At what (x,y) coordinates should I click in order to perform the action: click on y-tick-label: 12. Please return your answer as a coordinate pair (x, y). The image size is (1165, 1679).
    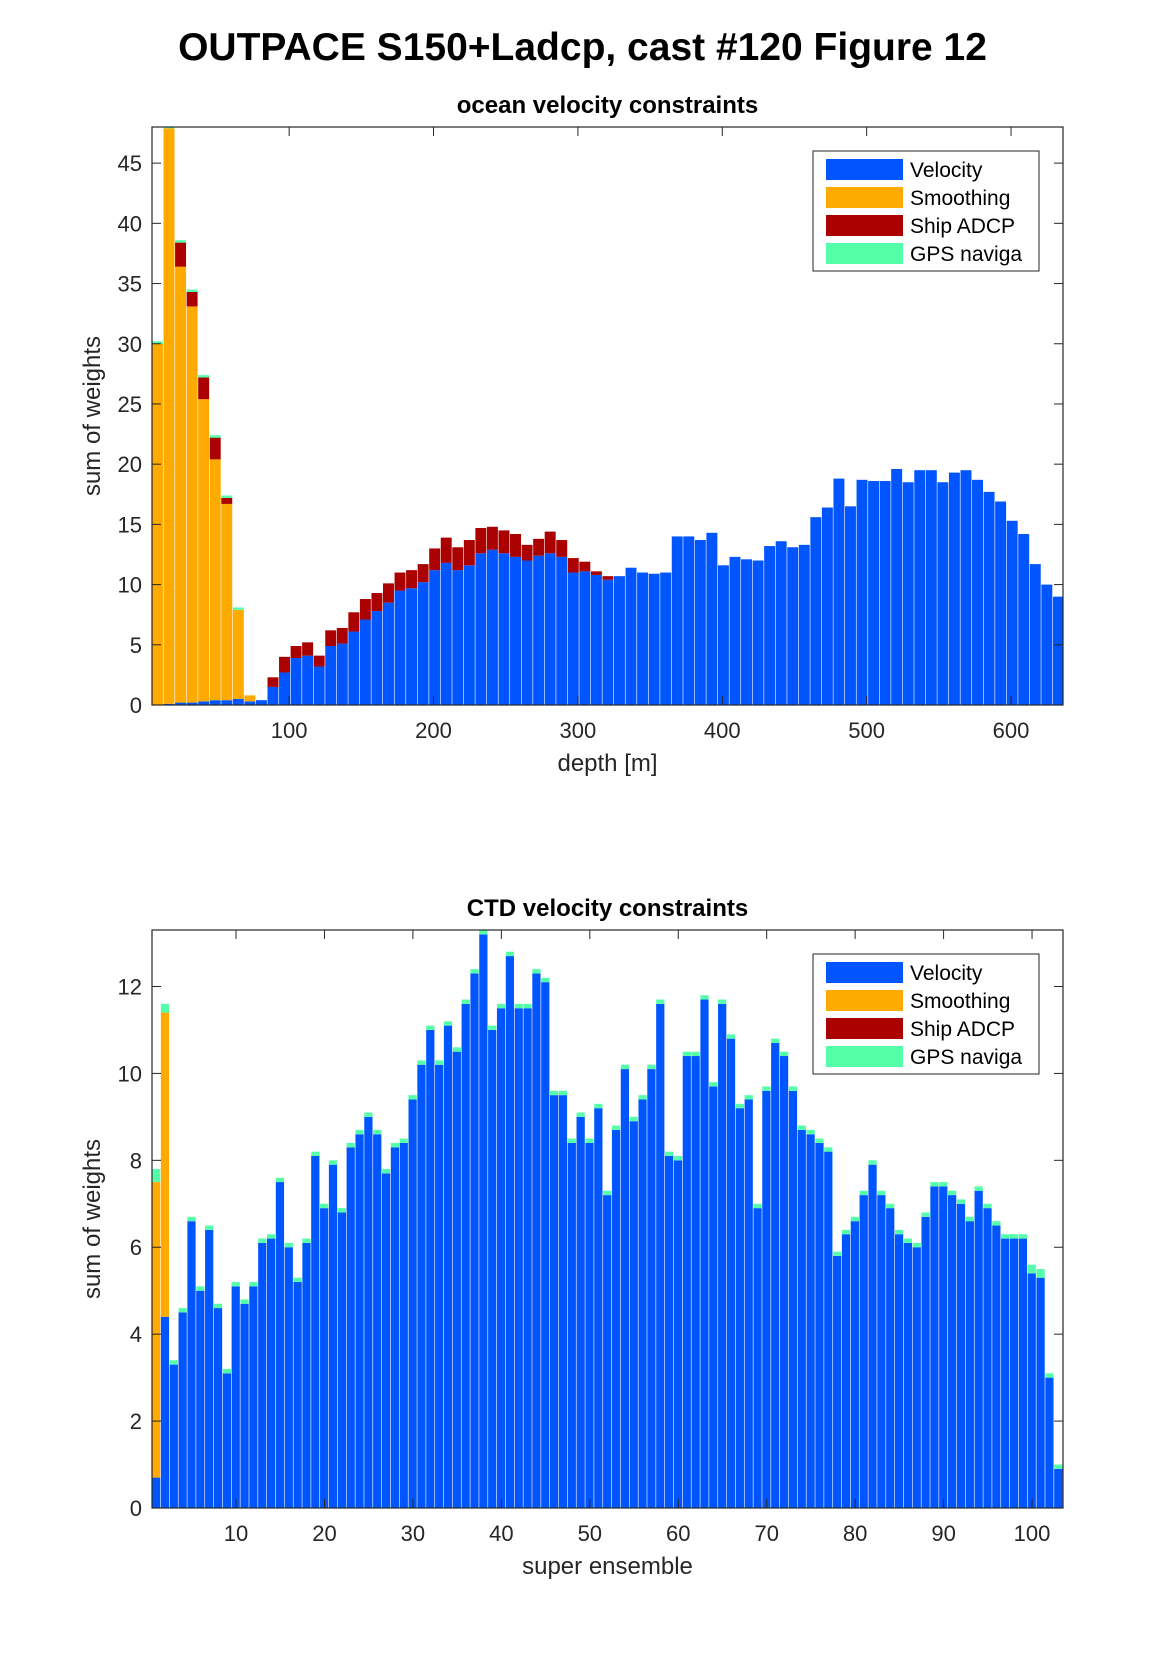
    Looking at the image, I should click on (130, 986).